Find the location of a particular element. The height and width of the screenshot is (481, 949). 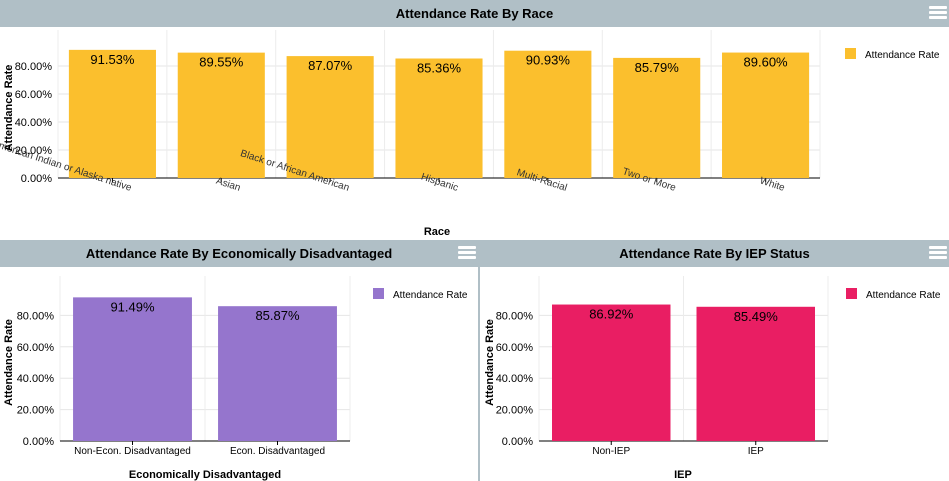

race-data-label: 85.36% is located at coordinates (439, 67).